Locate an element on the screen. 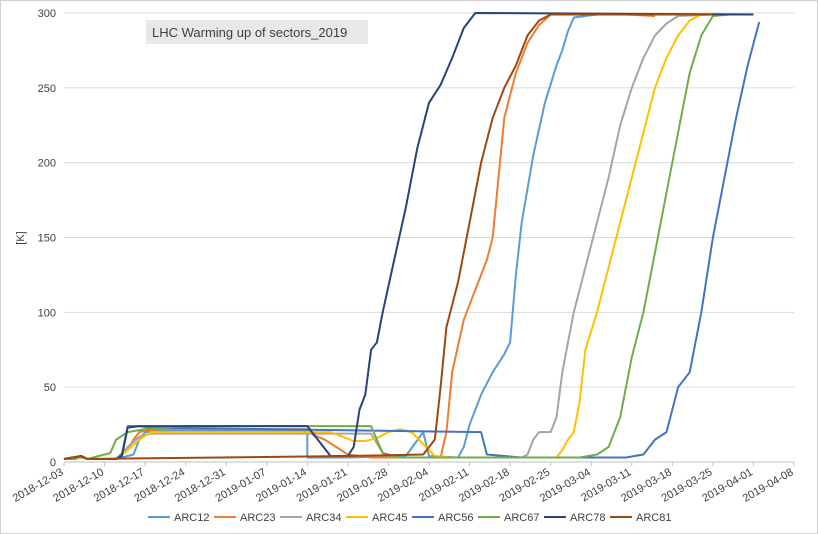 This screenshot has width=818, height=534. y-tick-label: 250 is located at coordinates (47, 89).